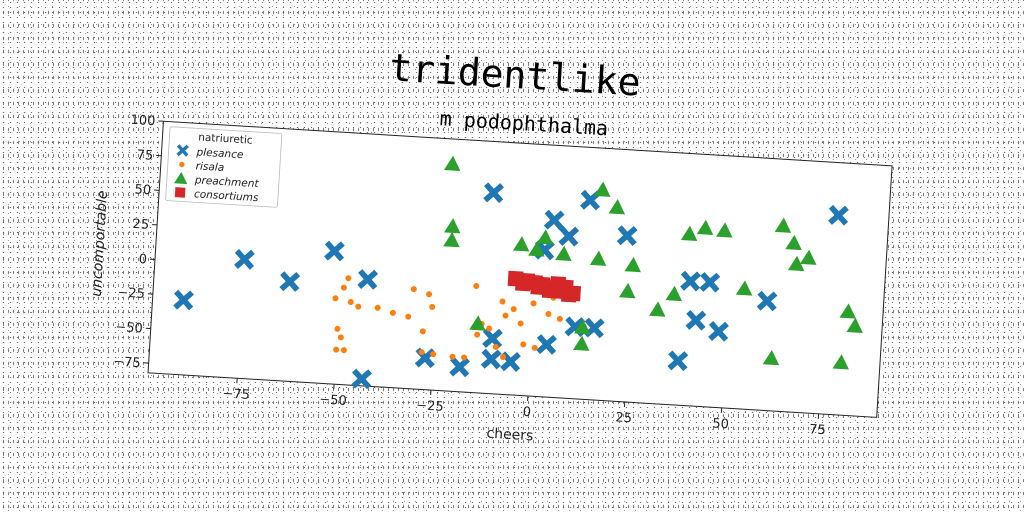 This screenshot has height=512, width=1024. I want to click on y-tick-label: −75, so click(127, 362).